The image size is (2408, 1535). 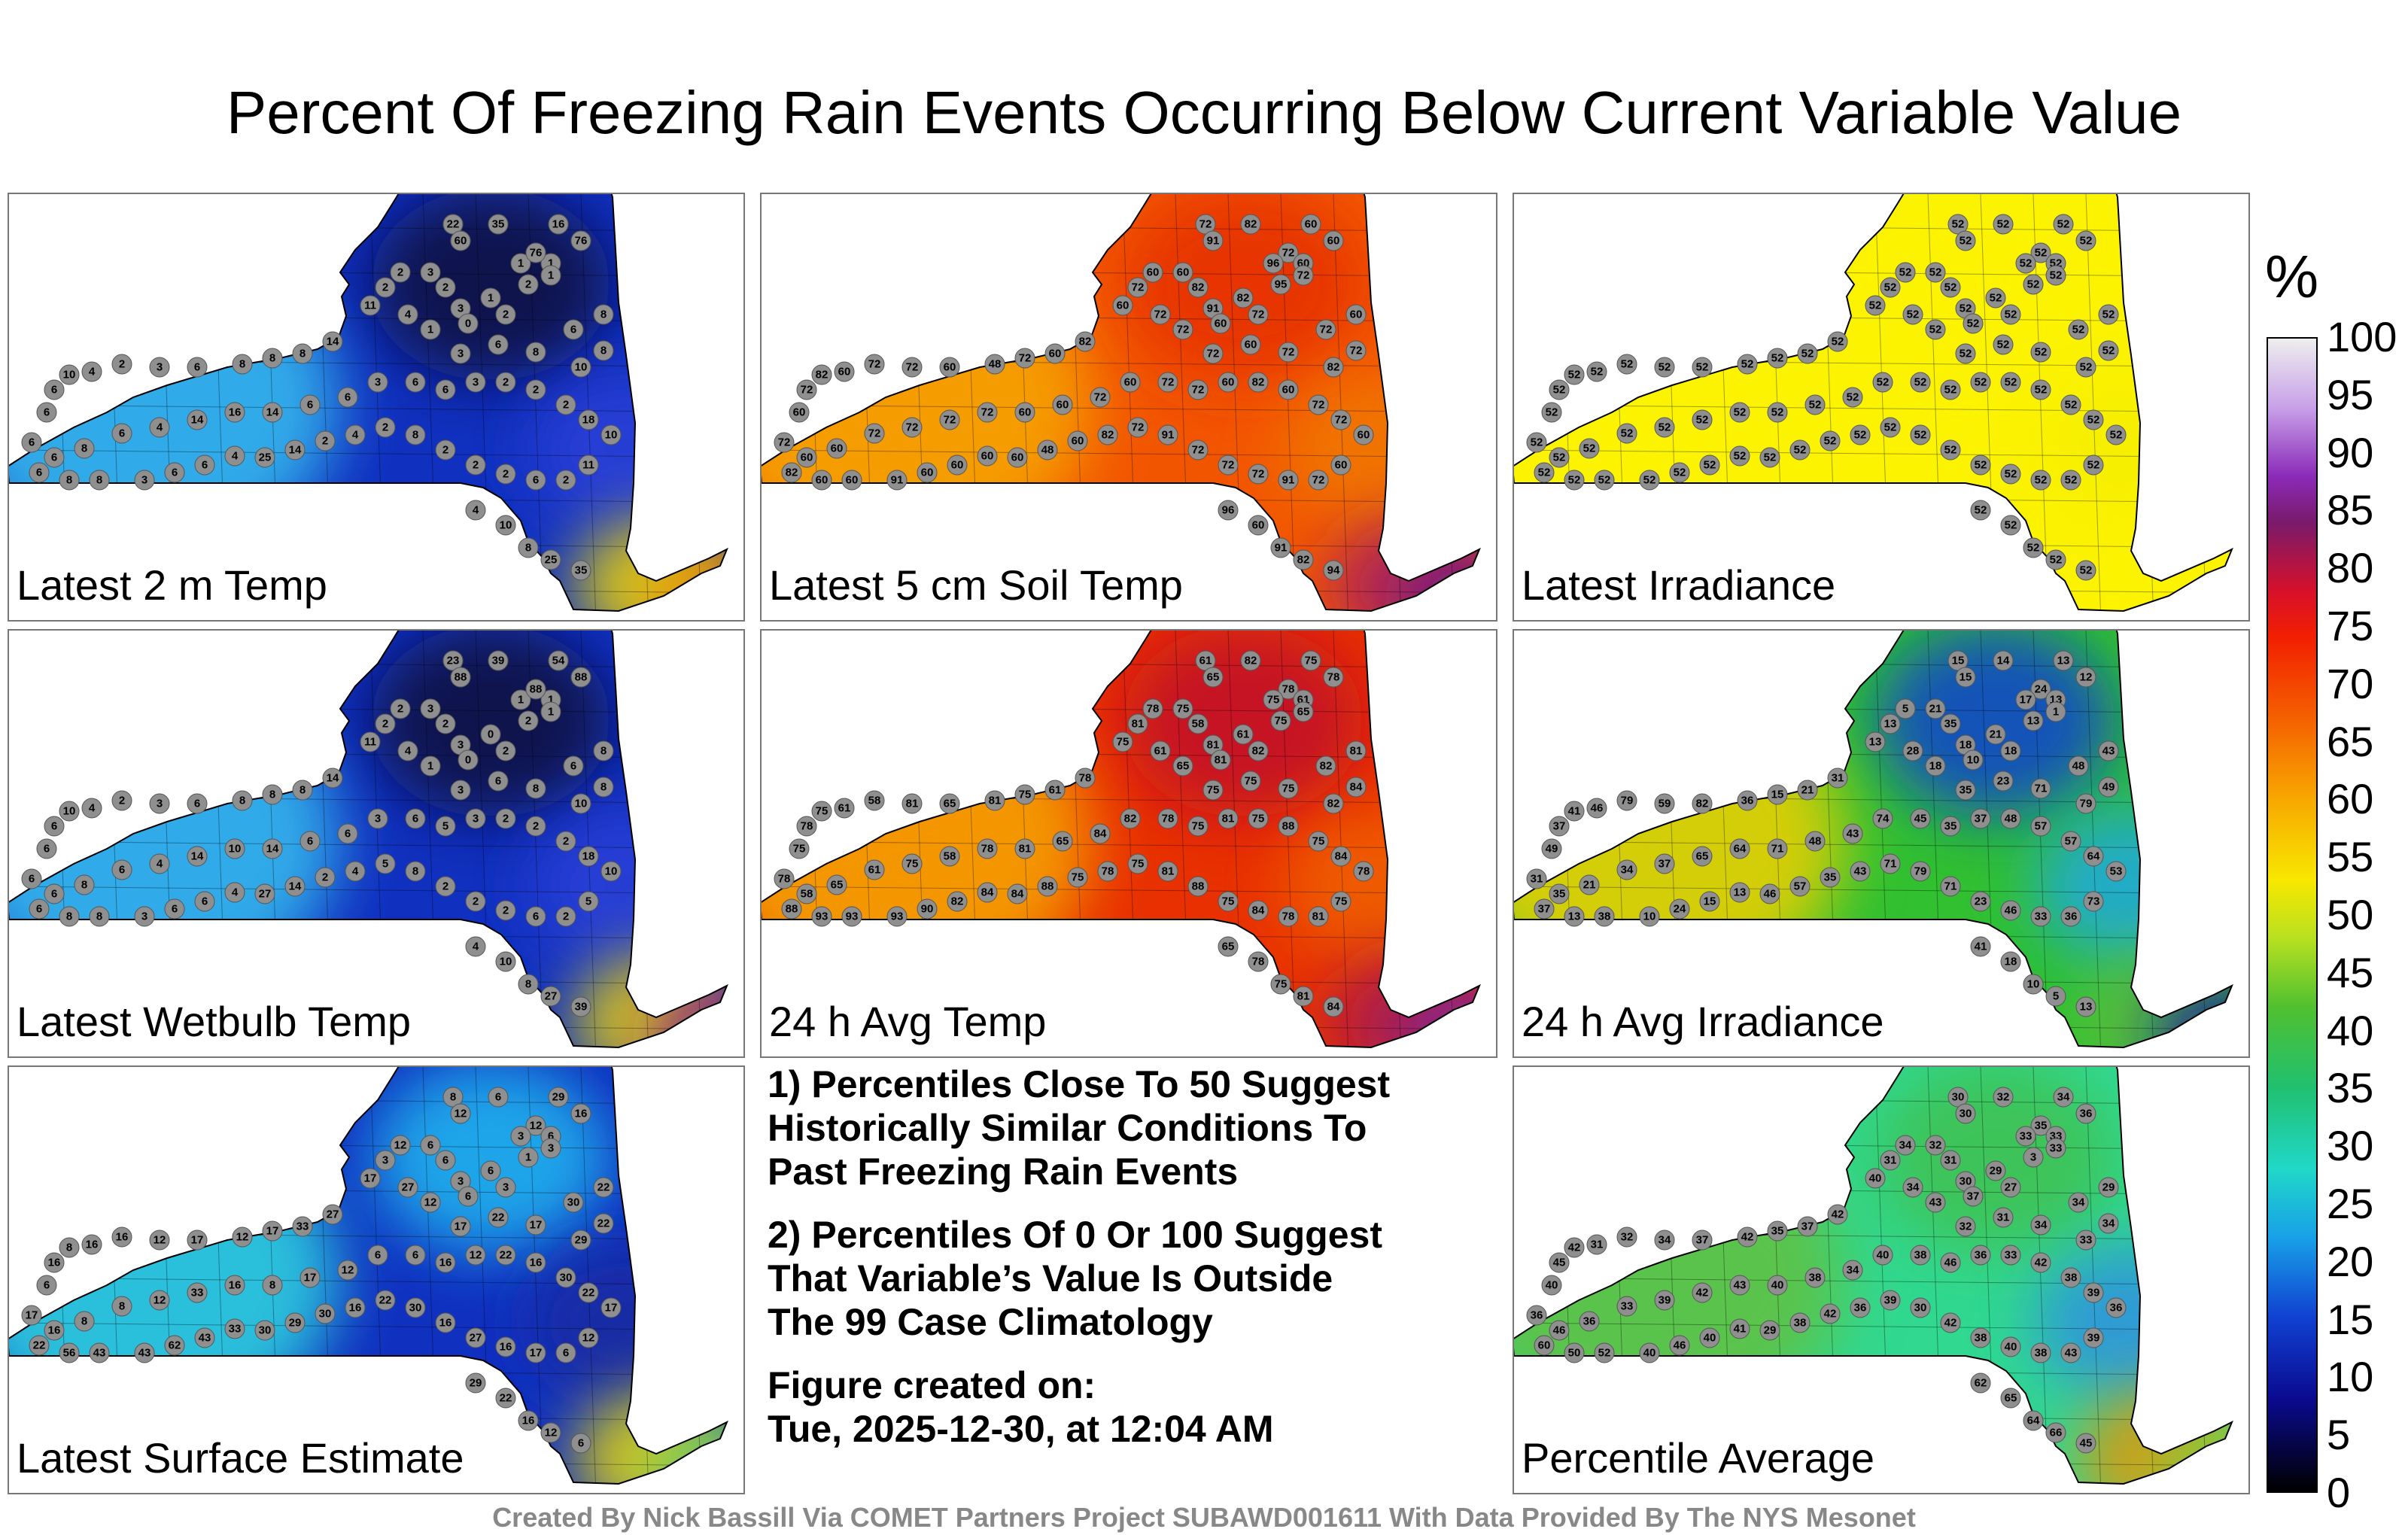 I want to click on station-marker: 10, so click(x=234, y=848).